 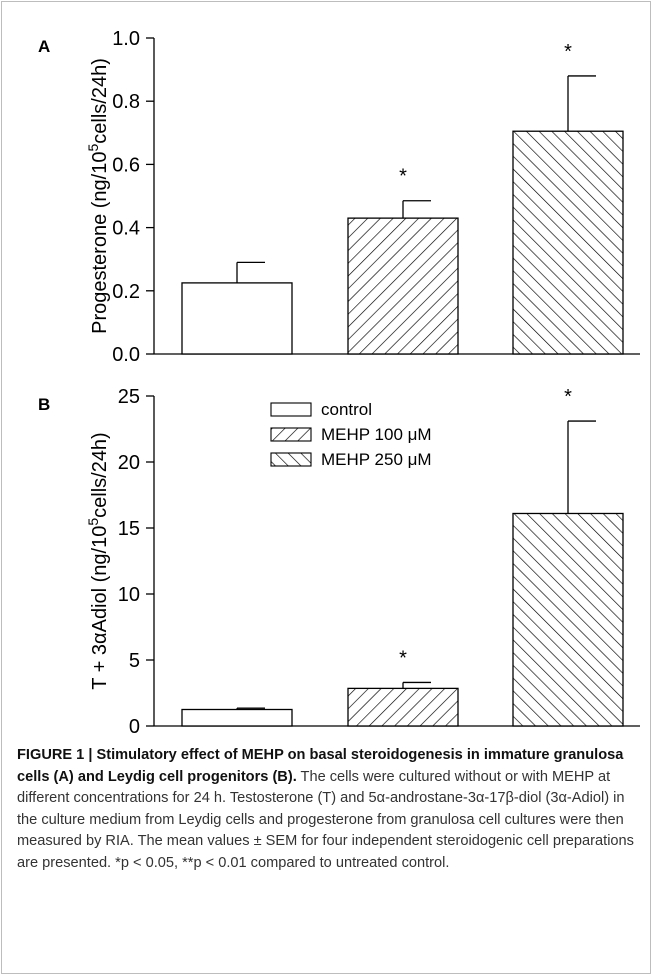 I want to click on y-tick-label: 10, so click(x=129, y=595).